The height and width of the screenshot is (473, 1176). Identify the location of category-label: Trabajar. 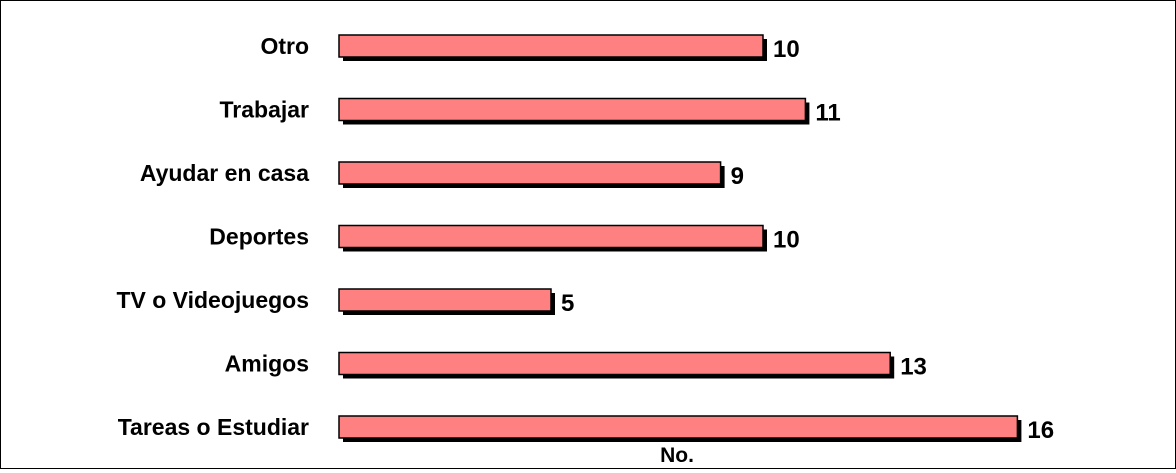
(265, 110).